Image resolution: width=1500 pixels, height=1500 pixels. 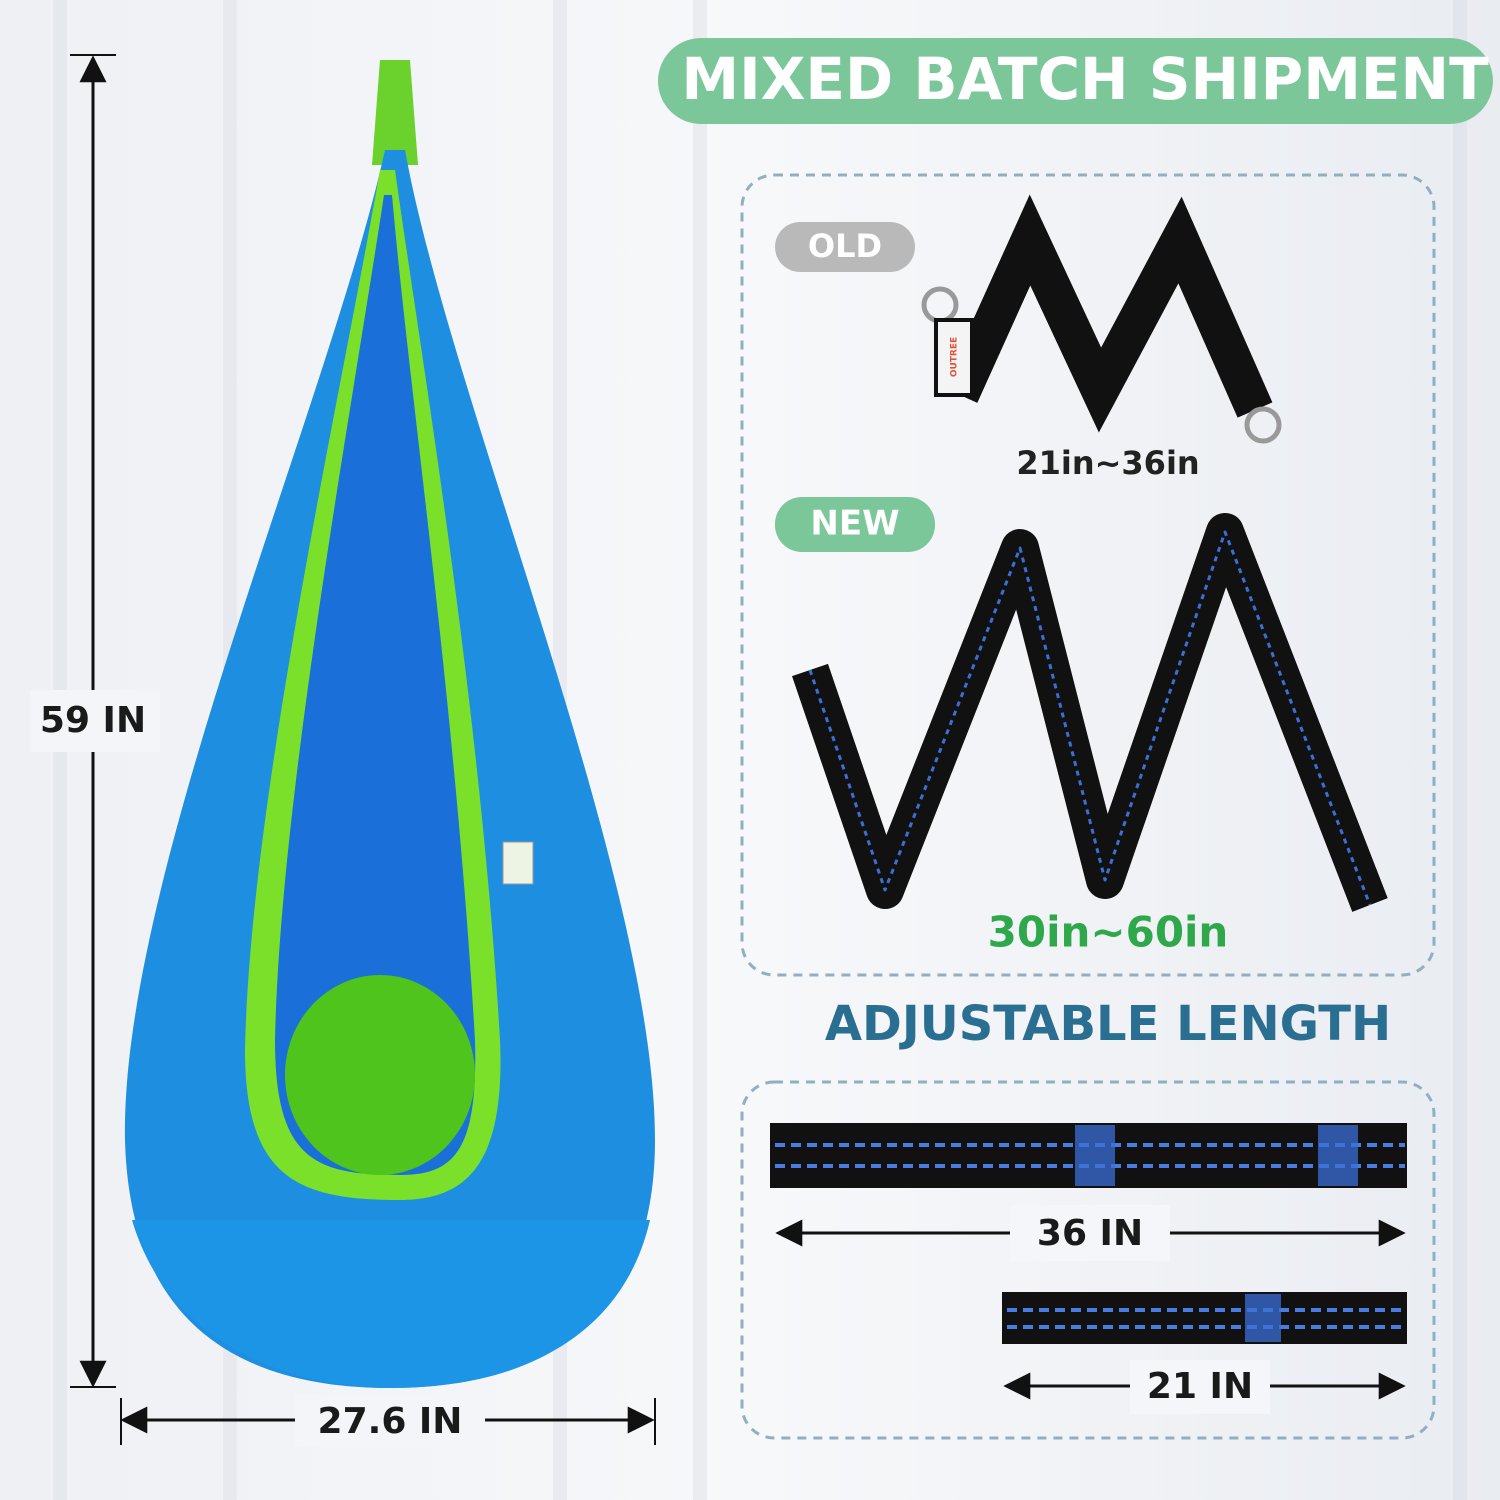 I want to click on new-badge-pill, so click(x=855, y=524).